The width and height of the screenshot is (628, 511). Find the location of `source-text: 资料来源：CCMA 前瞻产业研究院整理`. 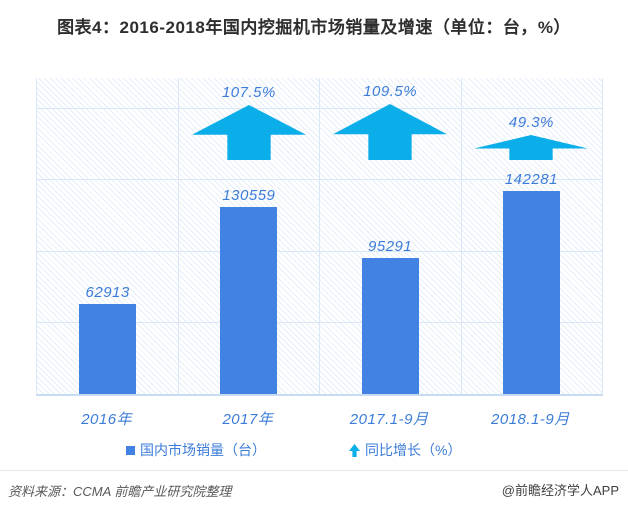

source-text: 资料来源：CCMA 前瞻产业研究院整理 is located at coordinates (120, 491).